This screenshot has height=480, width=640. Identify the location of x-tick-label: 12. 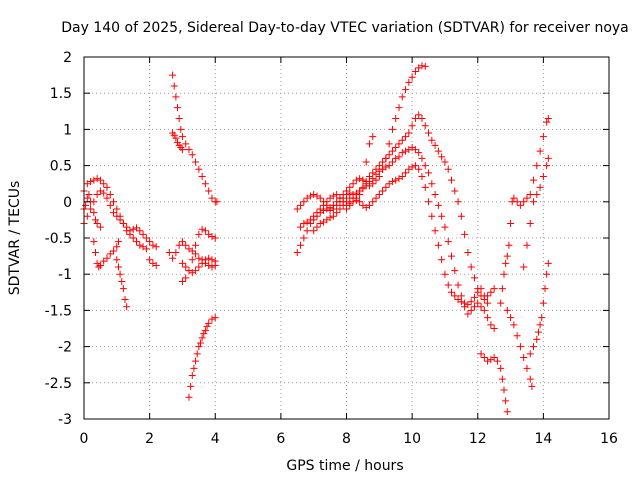
(478, 439).